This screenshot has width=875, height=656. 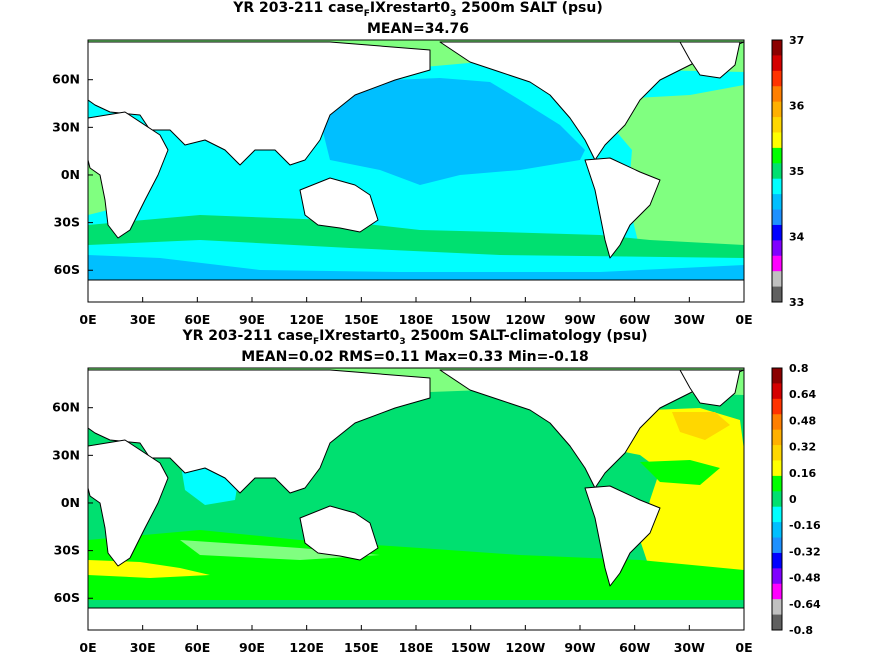 I want to click on panel-salinity-australia, so click(x=339, y=205).